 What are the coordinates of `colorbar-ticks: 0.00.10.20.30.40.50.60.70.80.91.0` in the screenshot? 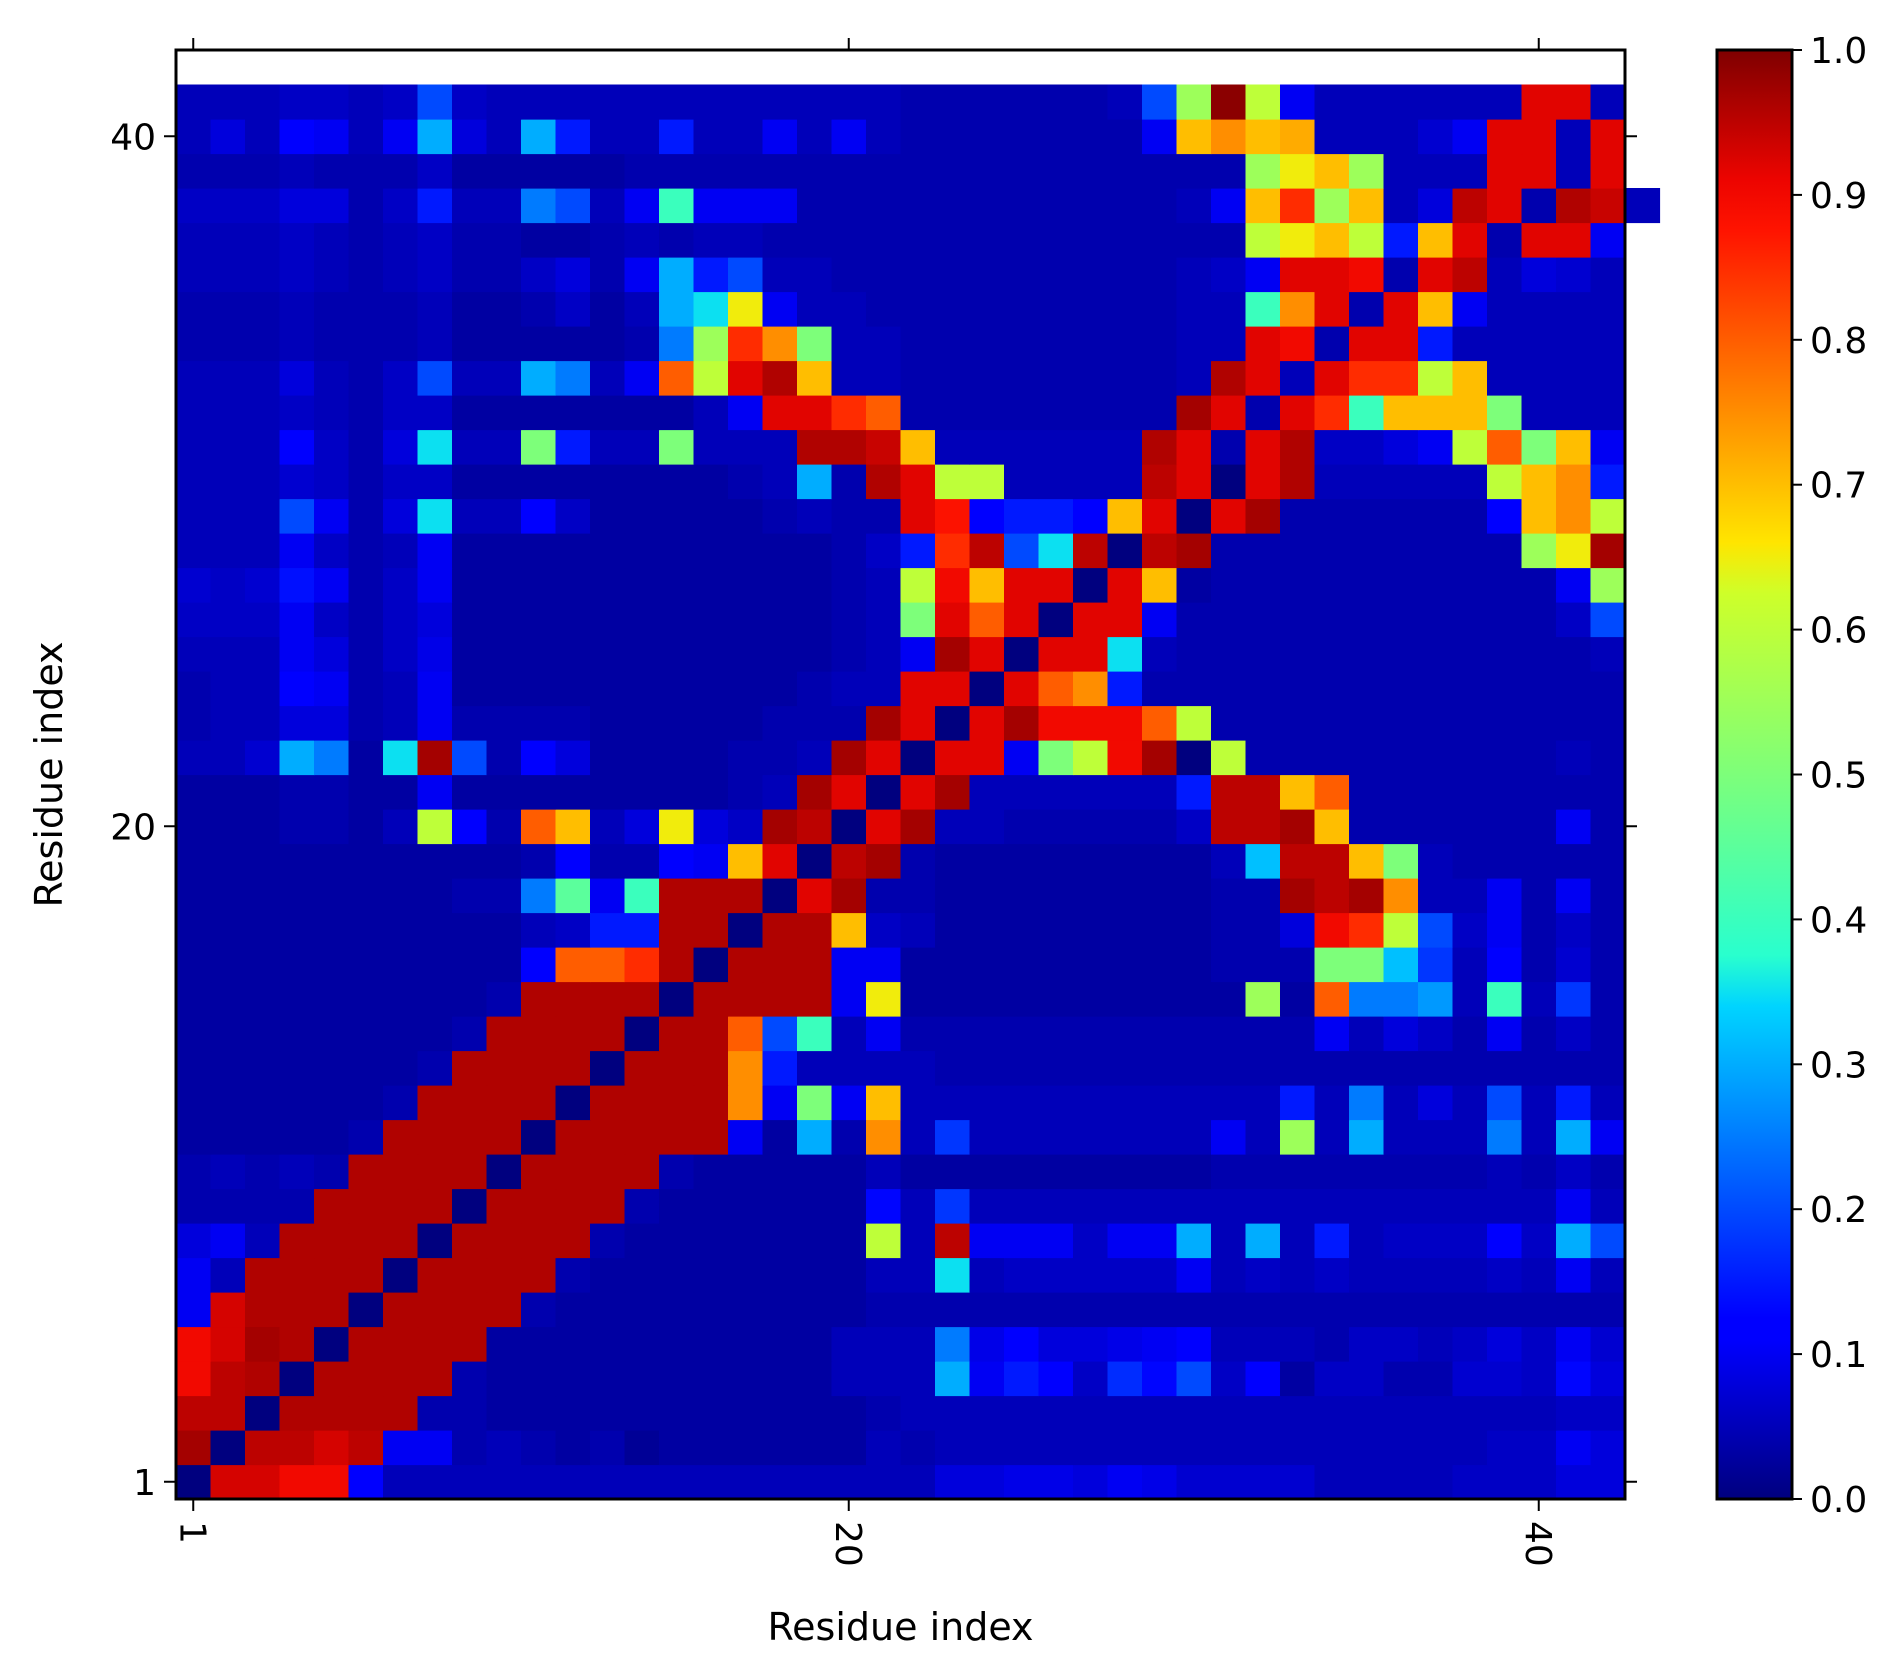 It's located at (1829, 776).